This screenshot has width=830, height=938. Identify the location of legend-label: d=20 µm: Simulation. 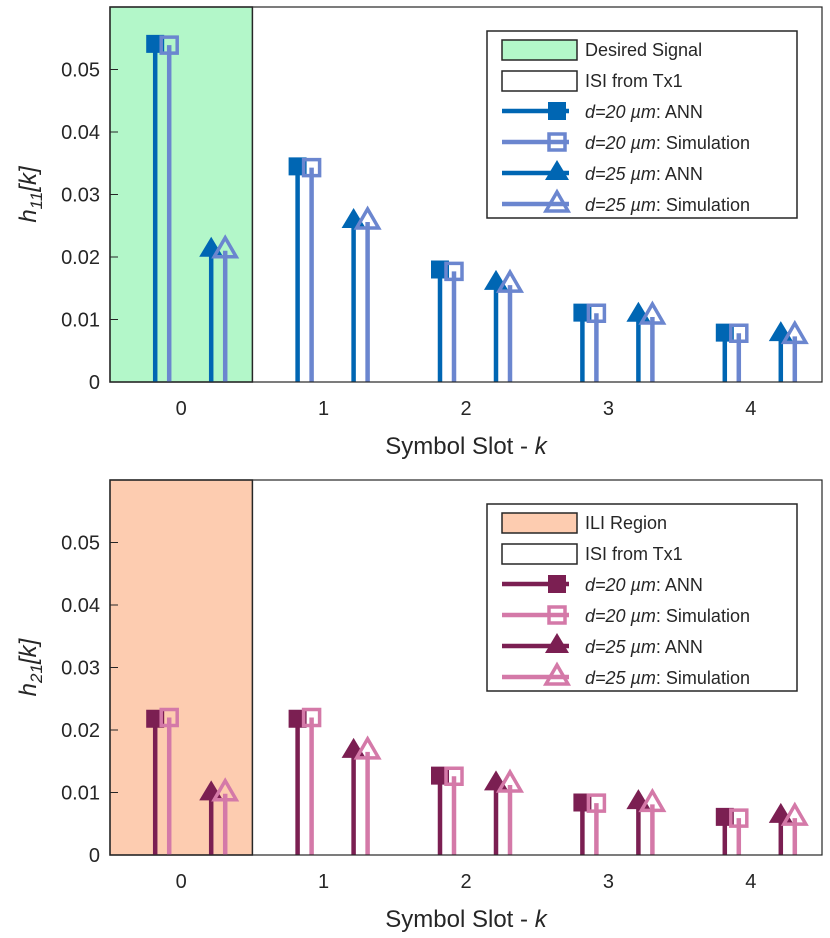
(667, 143).